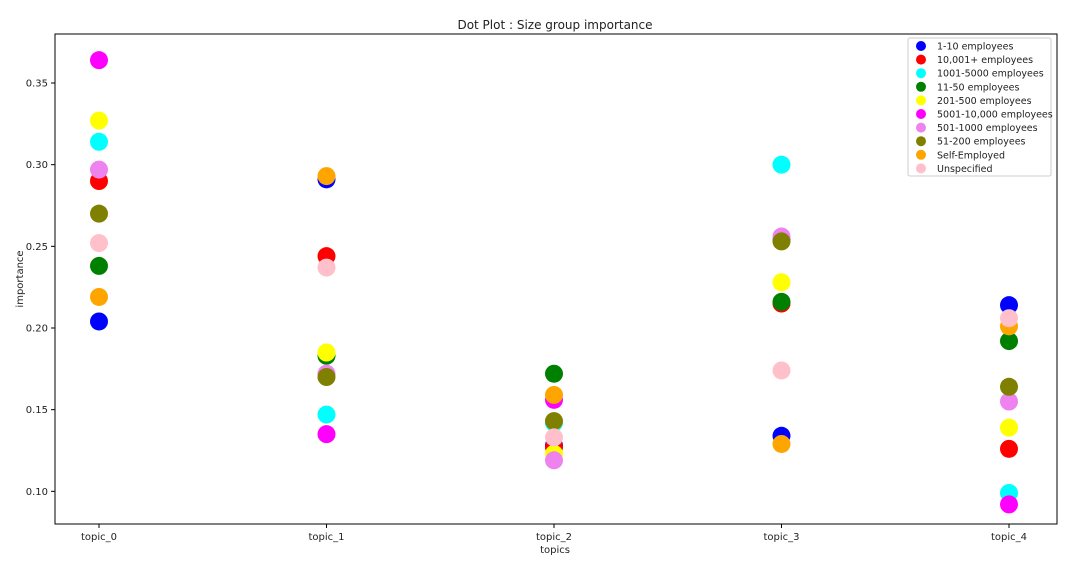  I want to click on legend-item: 201-500 employees, so click(974, 101).